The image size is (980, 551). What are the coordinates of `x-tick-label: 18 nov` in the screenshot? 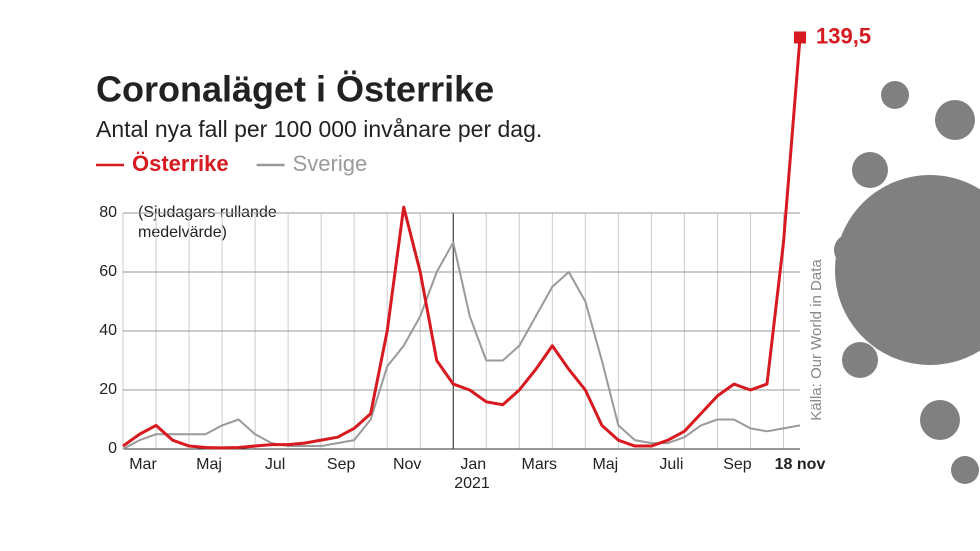 It's located at (800, 464).